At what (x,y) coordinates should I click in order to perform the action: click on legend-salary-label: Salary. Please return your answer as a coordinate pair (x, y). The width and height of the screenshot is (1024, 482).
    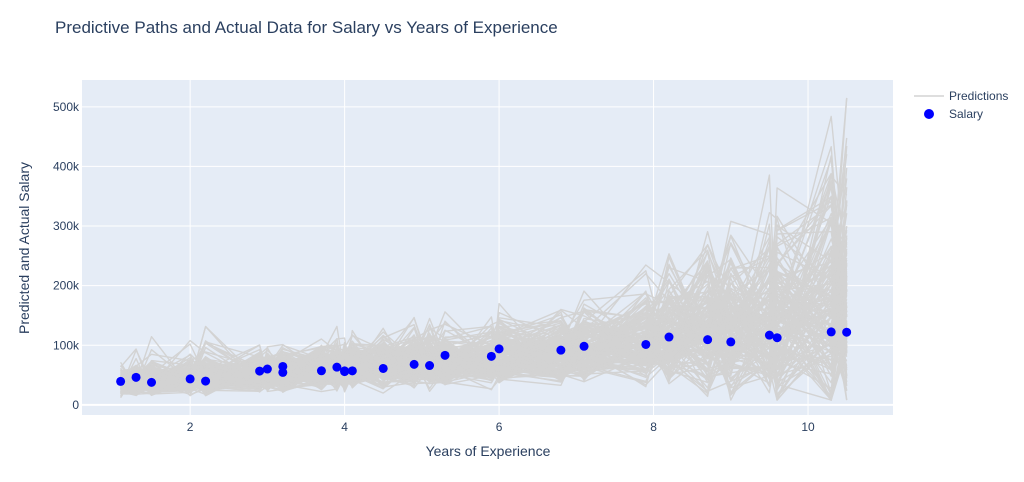
    Looking at the image, I should click on (966, 114).